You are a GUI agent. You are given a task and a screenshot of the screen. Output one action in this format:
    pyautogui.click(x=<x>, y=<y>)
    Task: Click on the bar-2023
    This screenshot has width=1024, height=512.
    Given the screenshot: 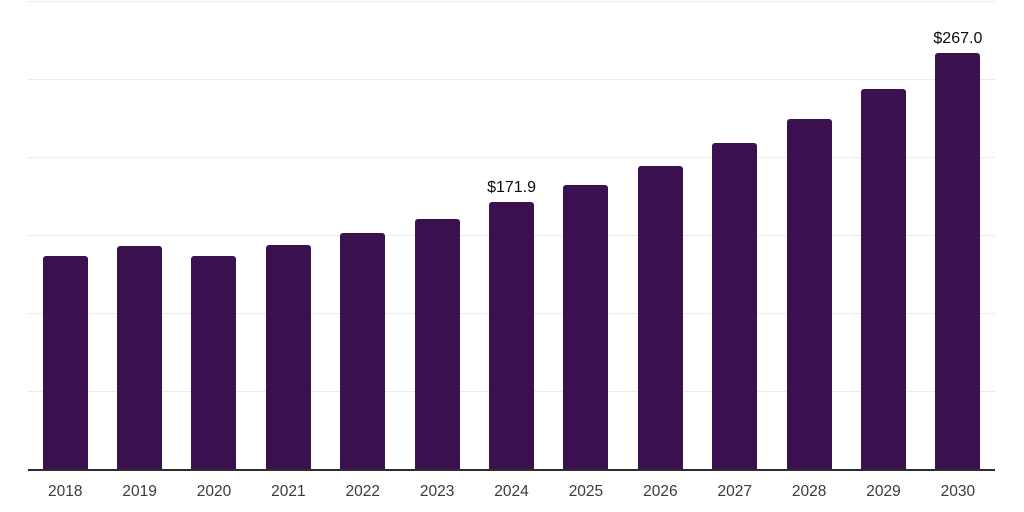 What is the action you would take?
    pyautogui.click(x=437, y=344)
    